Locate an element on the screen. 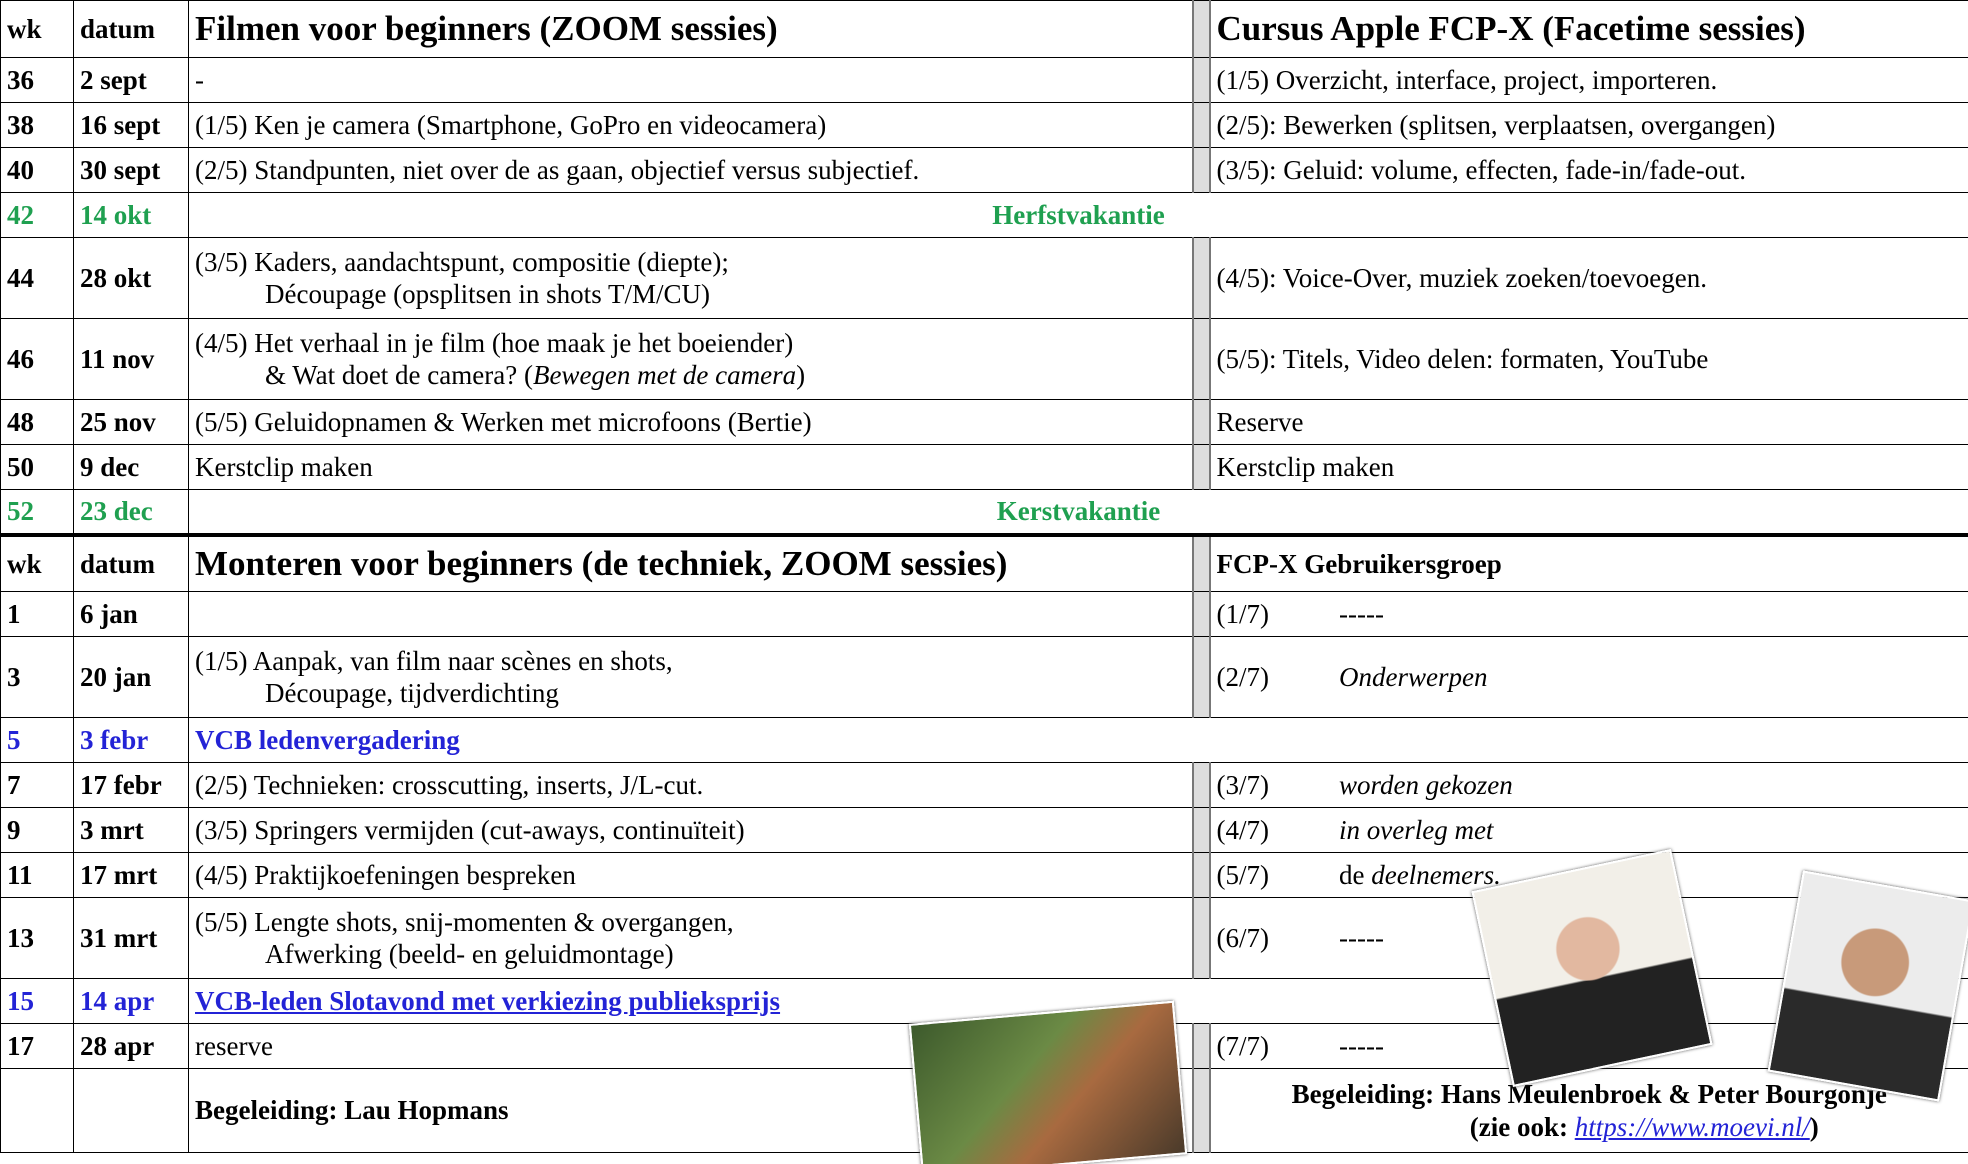 The height and width of the screenshot is (1164, 1968). text-line: (zie ook: https://www.moevi.nl/) is located at coordinates (1590, 1127).